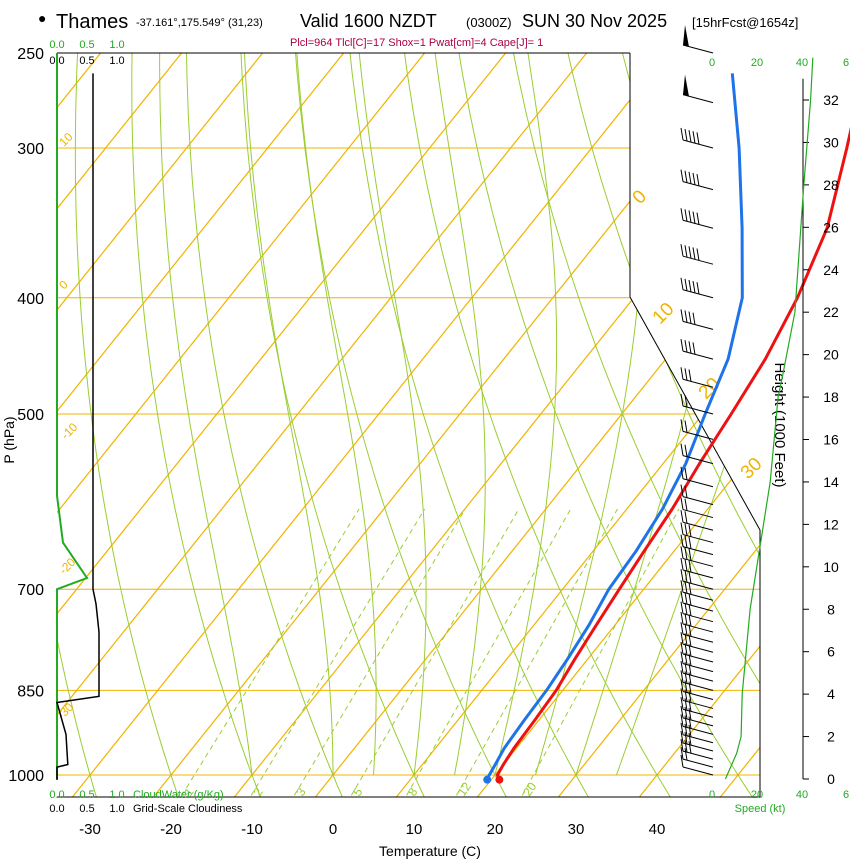 This screenshot has height=860, width=850. Describe the element at coordinates (86, 45) in the screenshot. I see `cloudwater-top-tick: 0.5` at that location.